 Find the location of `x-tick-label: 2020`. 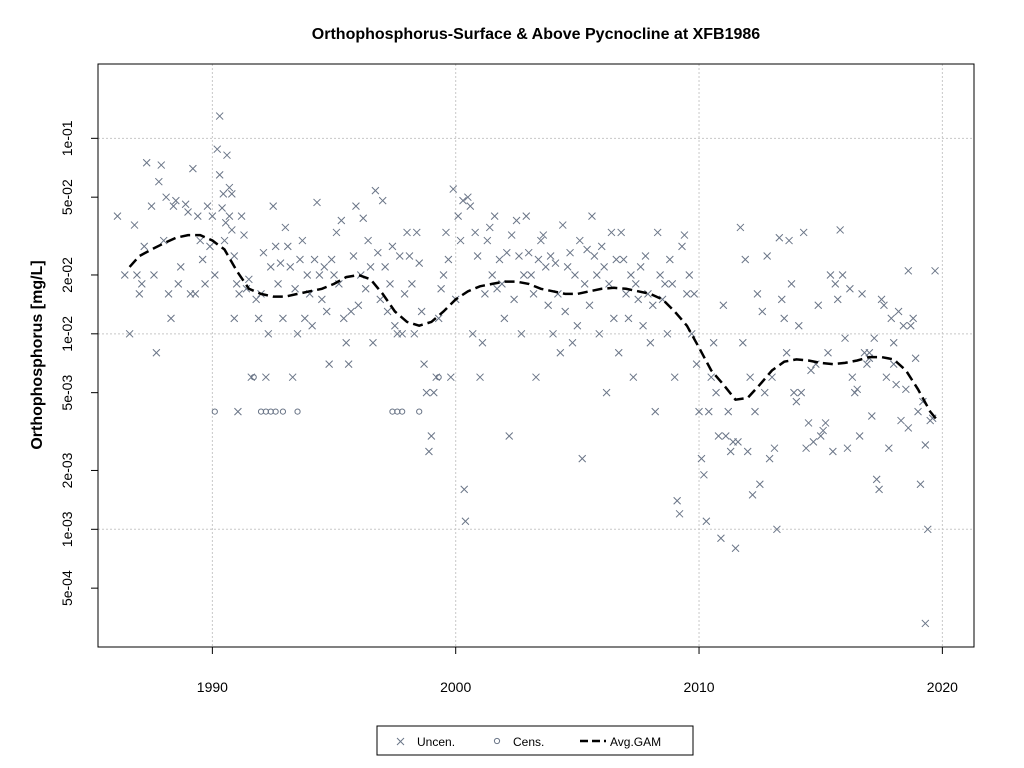

x-tick-label: 2020 is located at coordinates (942, 687).